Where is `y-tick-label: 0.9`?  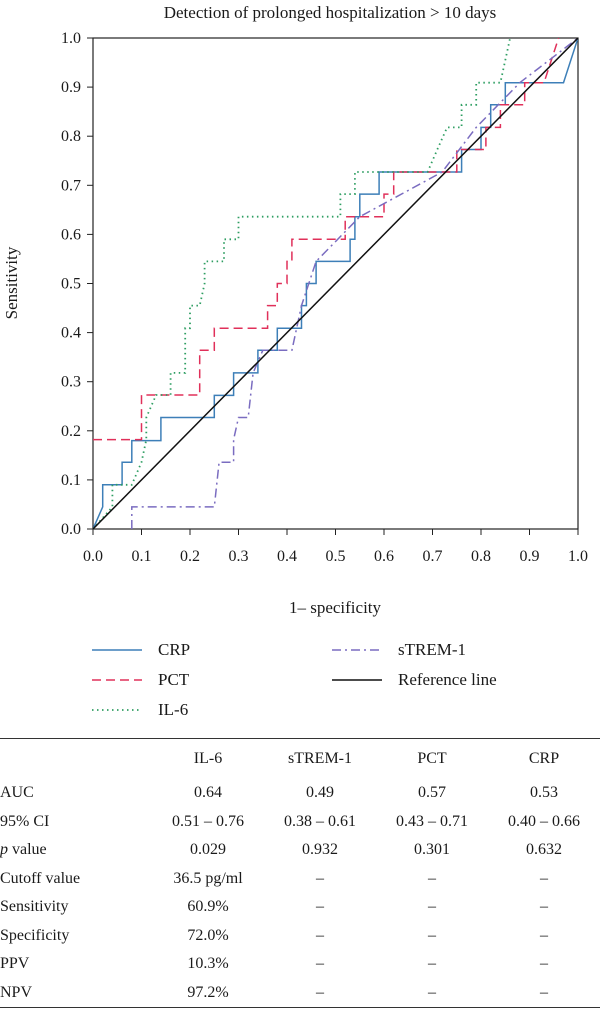 y-tick-label: 0.9 is located at coordinates (71, 87).